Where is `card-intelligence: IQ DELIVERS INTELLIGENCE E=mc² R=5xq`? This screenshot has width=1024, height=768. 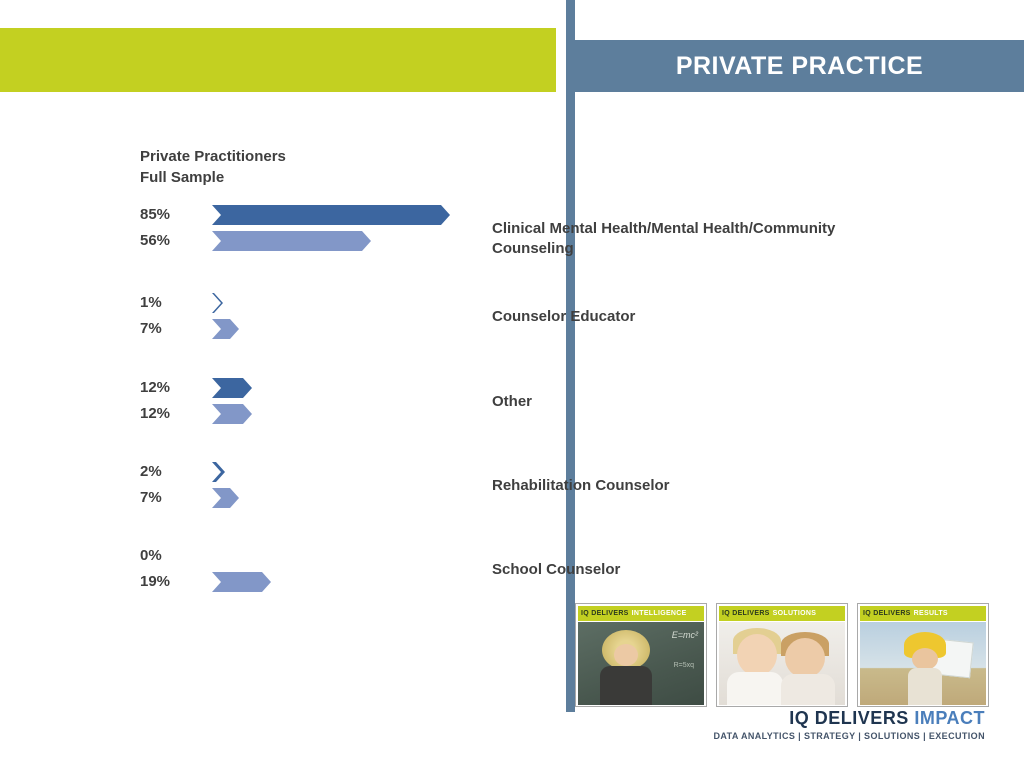
card-intelligence: IQ DELIVERS INTELLIGENCE E=mc² R=5xq is located at coordinates (641, 655).